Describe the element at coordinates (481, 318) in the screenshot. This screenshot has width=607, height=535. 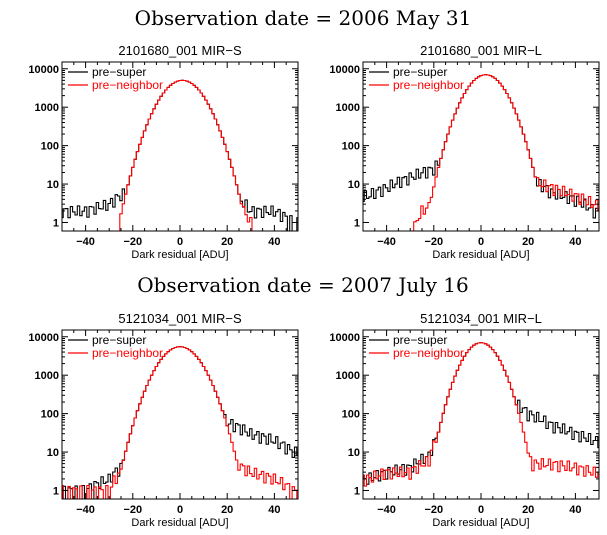
I see `panel-title: 5121034_001 MIR−L` at that location.